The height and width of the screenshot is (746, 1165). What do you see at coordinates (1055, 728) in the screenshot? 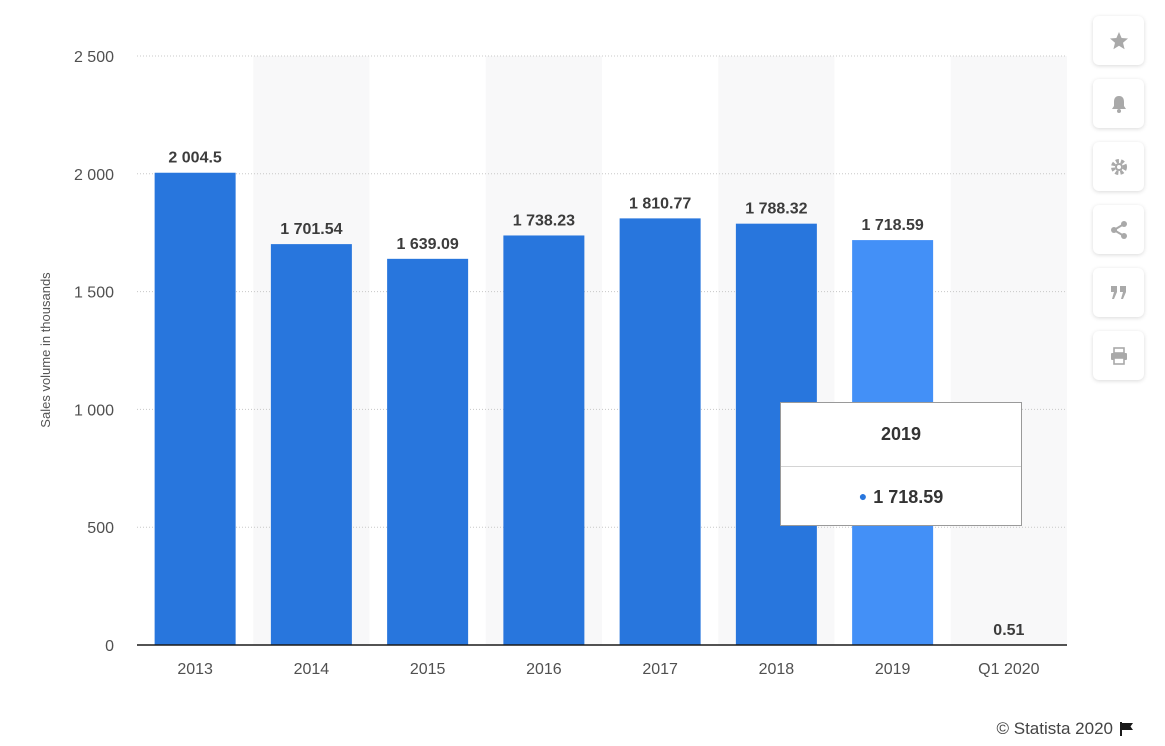
I see `credit-text: © Statista 2020` at bounding box center [1055, 728].